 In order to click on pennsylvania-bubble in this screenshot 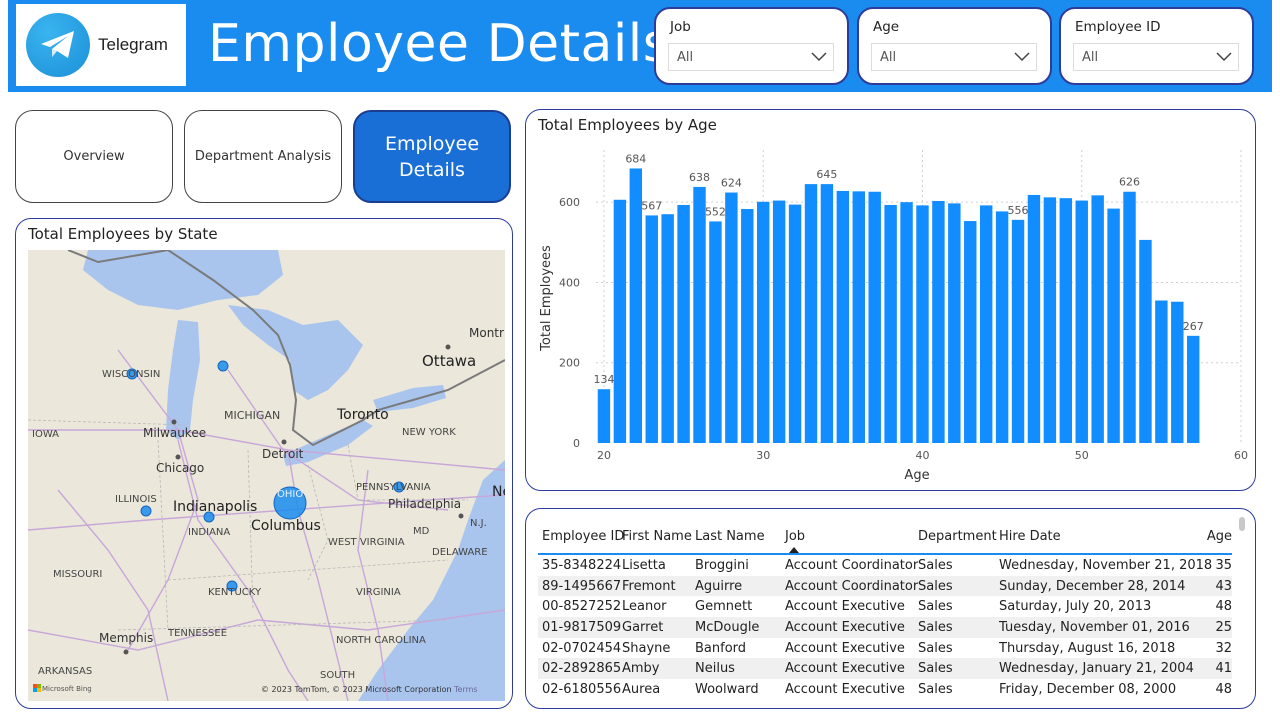, I will do `click(399, 487)`.